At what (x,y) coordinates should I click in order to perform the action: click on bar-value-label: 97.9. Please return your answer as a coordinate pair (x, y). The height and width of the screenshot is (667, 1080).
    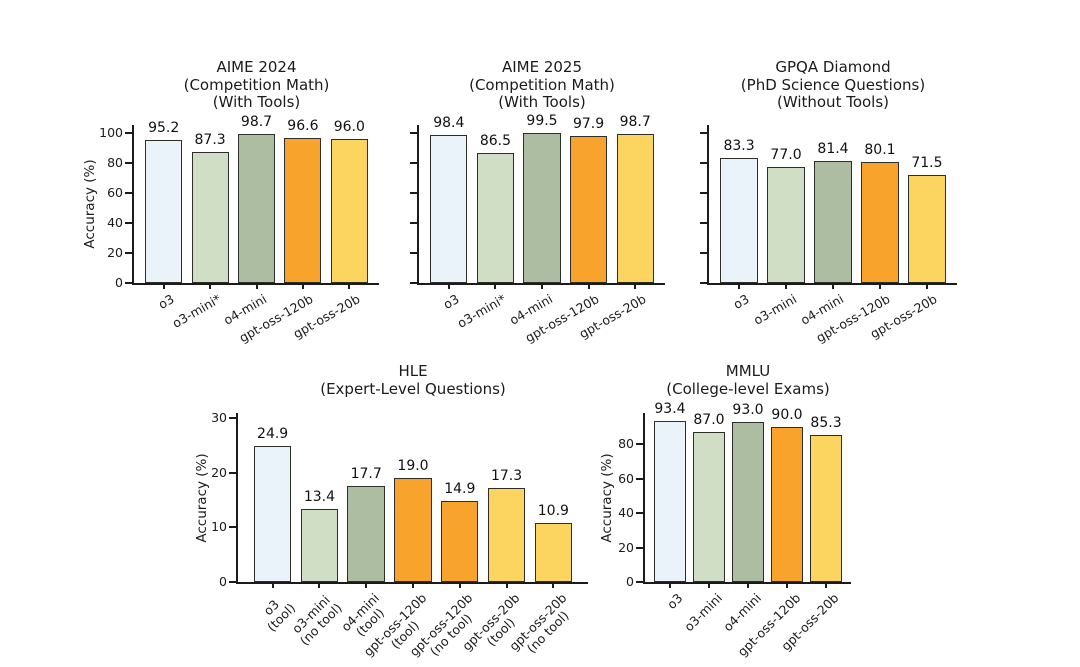
    Looking at the image, I should click on (588, 123).